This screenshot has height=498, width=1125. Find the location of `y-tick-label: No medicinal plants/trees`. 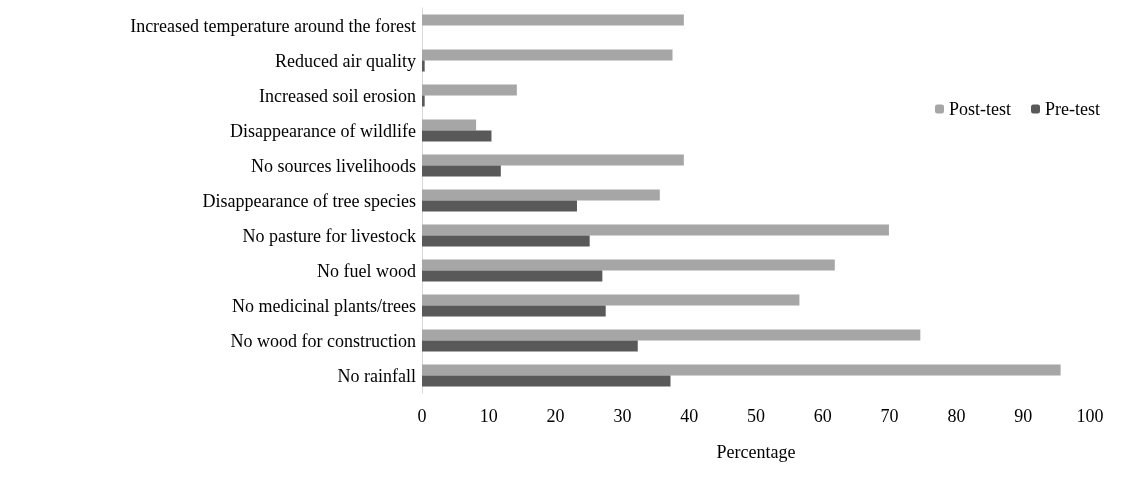

y-tick-label: No medicinal plants/trees is located at coordinates (324, 305).